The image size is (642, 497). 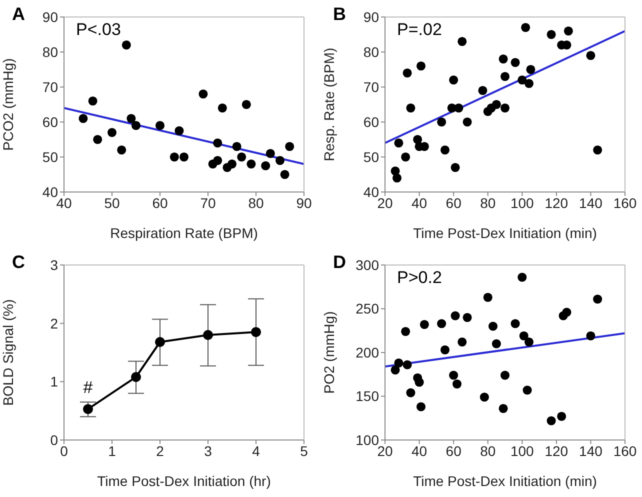 I want to click on y-axis-title: BOLD Signal (%), so click(x=8, y=352).